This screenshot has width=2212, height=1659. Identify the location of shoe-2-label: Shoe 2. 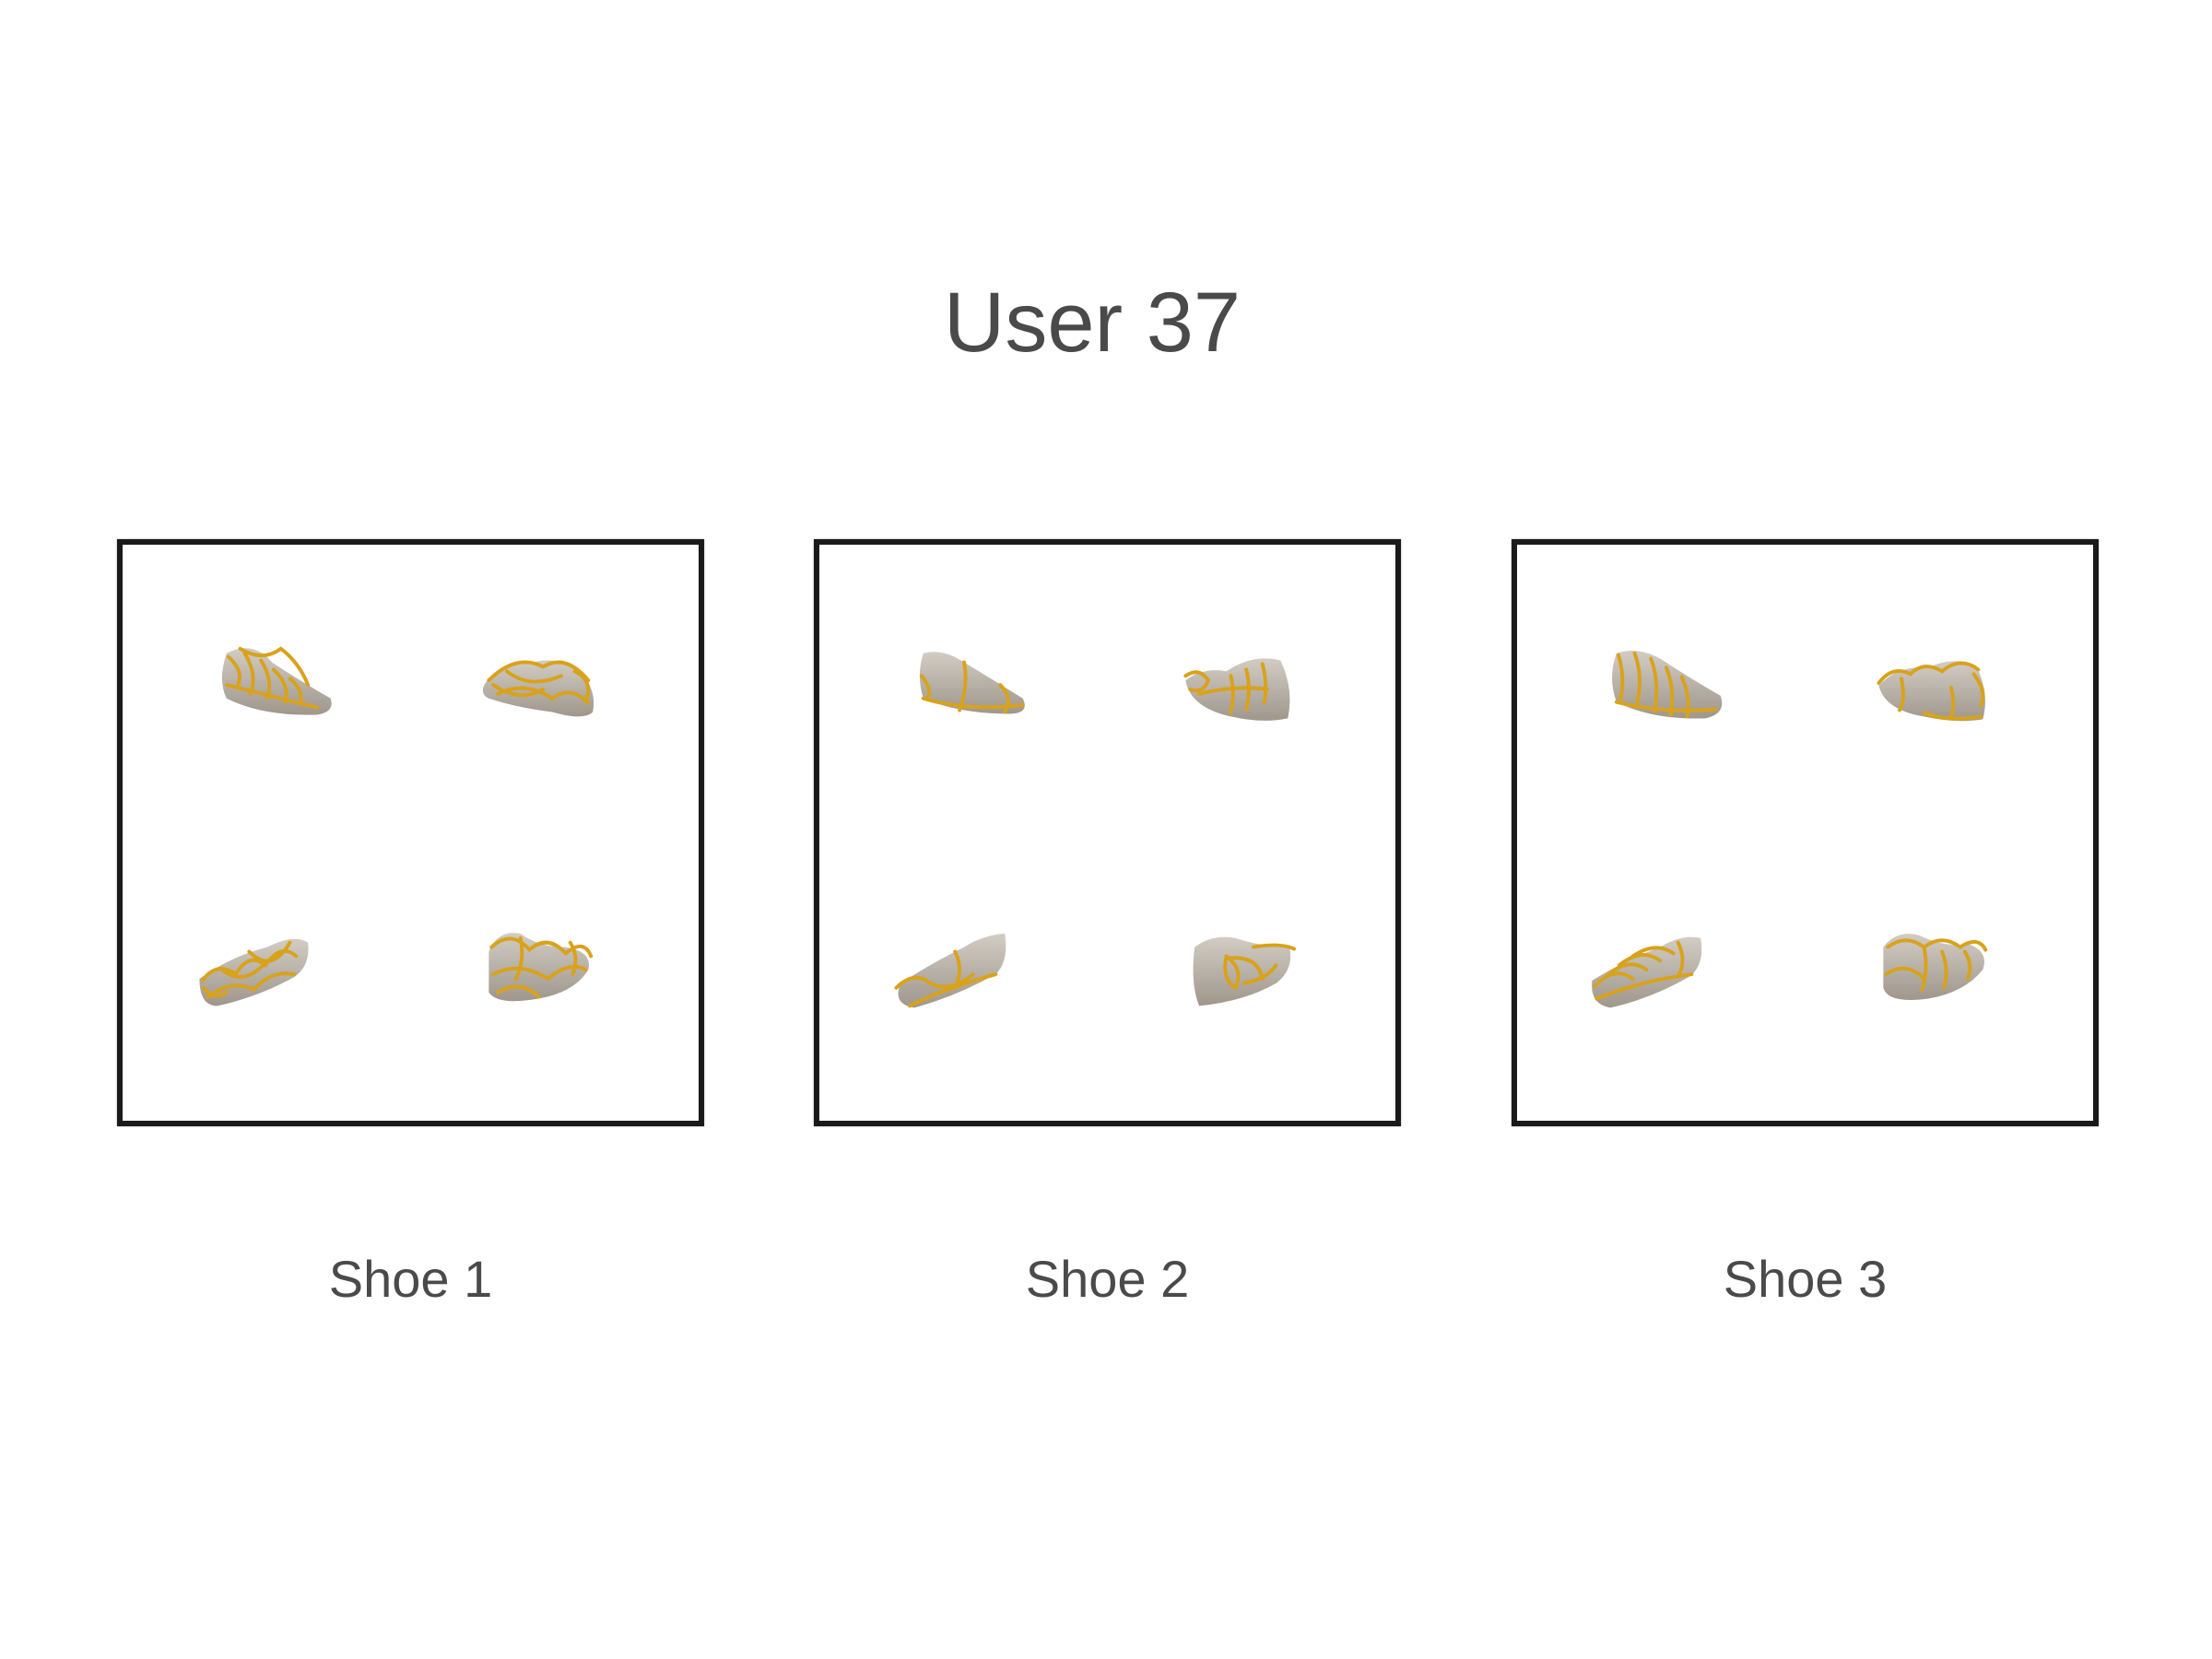
(1107, 1279).